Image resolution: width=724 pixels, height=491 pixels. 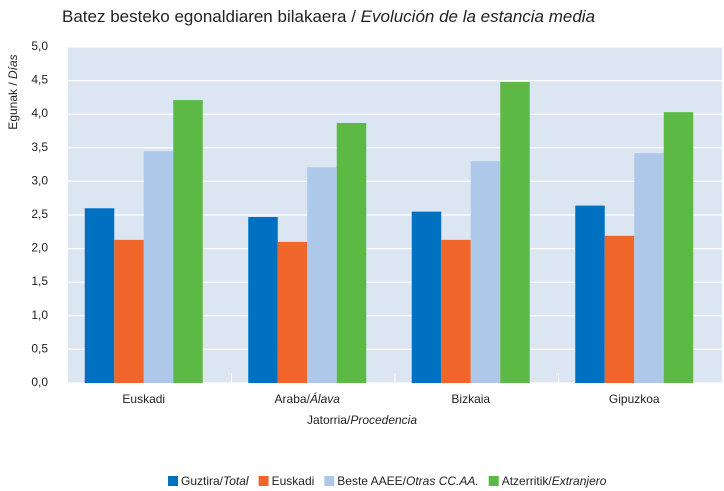 What do you see at coordinates (143, 399) in the screenshot?
I see `x-tick-label: Euskadi` at bounding box center [143, 399].